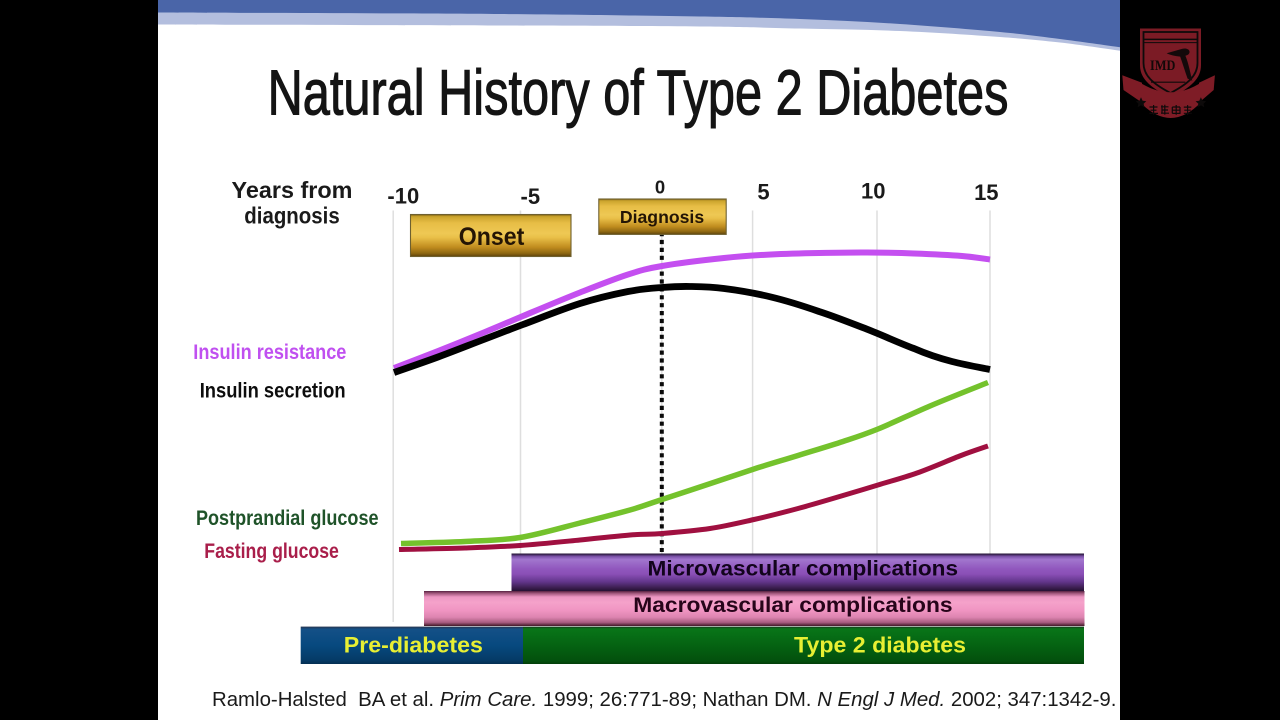  I want to click on svg-text: Postprandial glucose, so click(287, 518).